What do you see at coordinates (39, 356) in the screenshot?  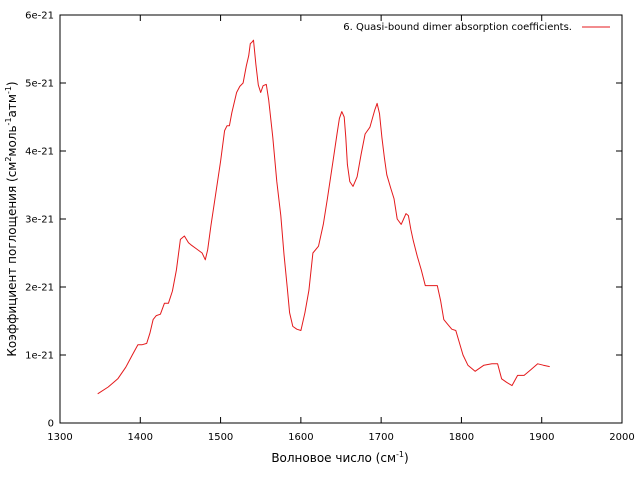 I see `y-tick-label: 1e-21` at bounding box center [39, 356].